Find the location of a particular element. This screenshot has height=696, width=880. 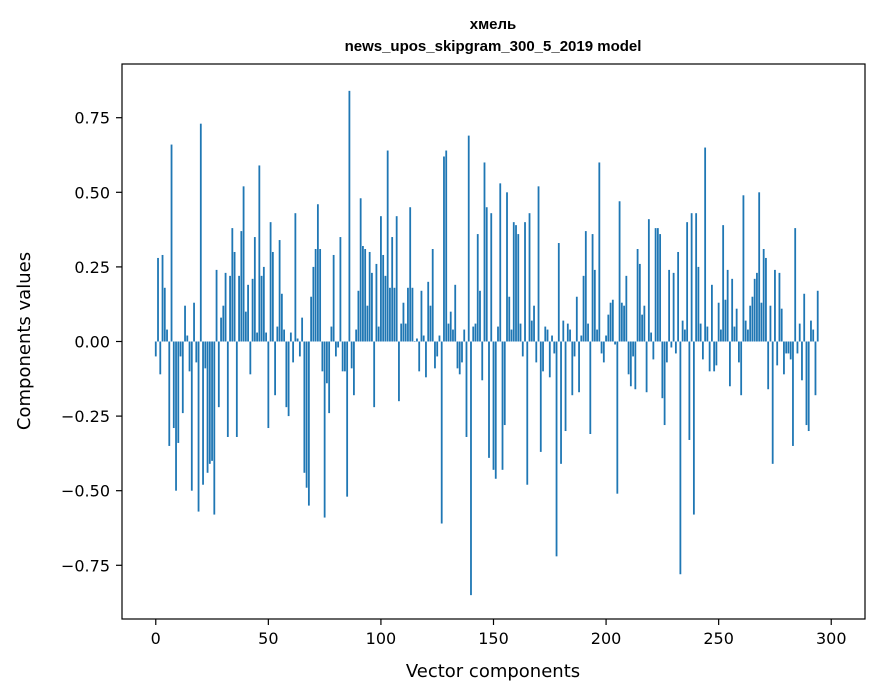

x-axis-ticks: 0 50 100 150 200 250 300 is located at coordinates (499, 633).